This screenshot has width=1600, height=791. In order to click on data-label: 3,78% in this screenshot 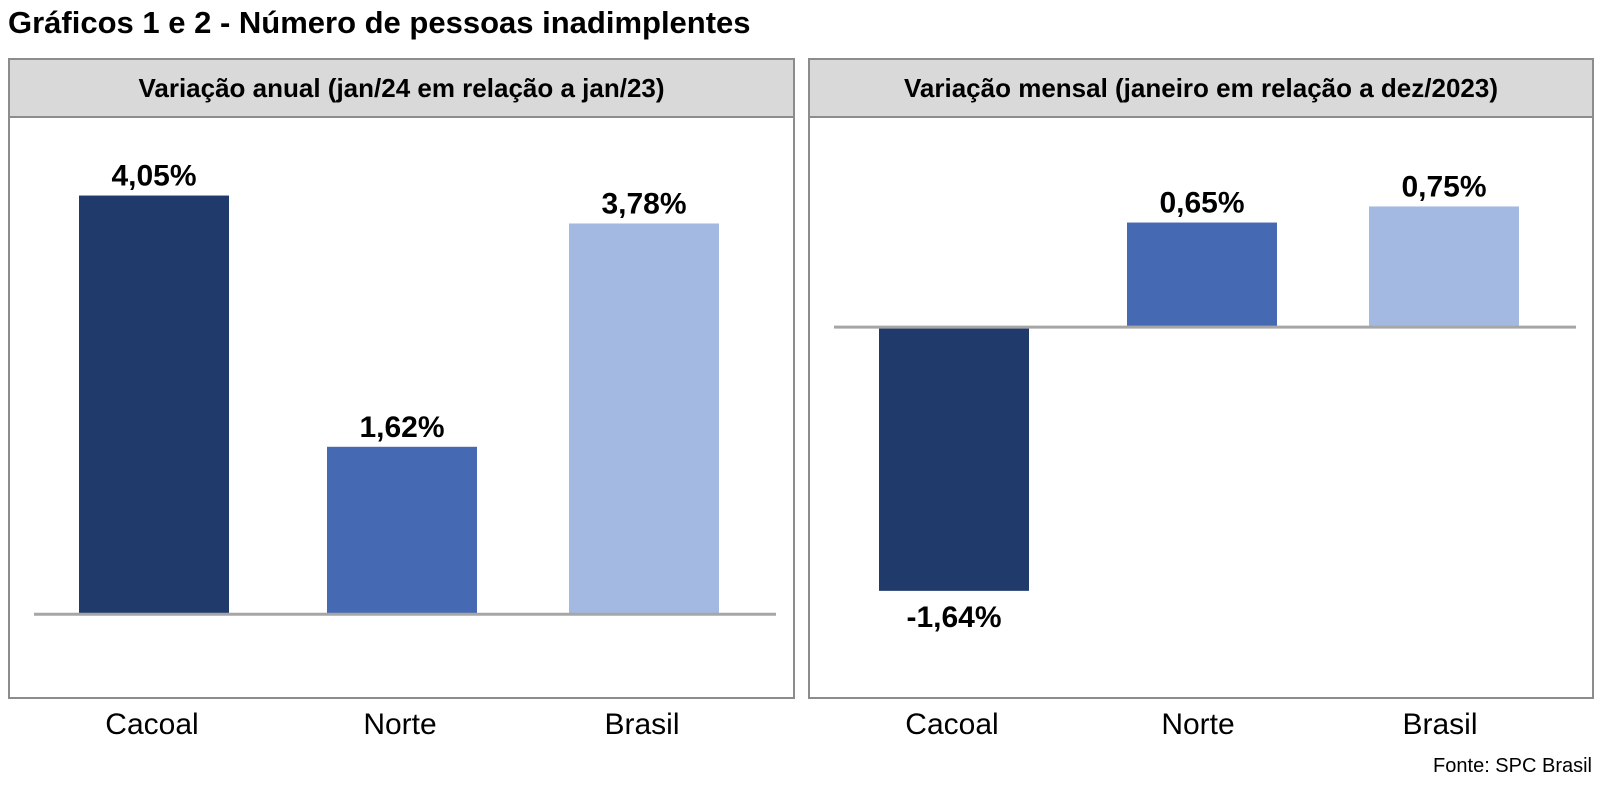, I will do `click(643, 203)`.